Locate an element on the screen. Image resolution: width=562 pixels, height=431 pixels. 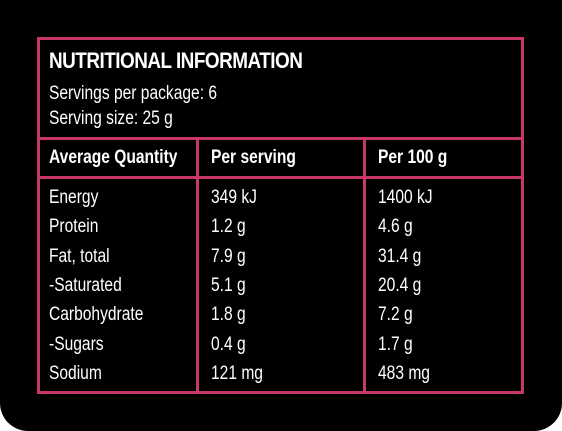
per-serving-value: 7.9 g is located at coordinates (228, 256).